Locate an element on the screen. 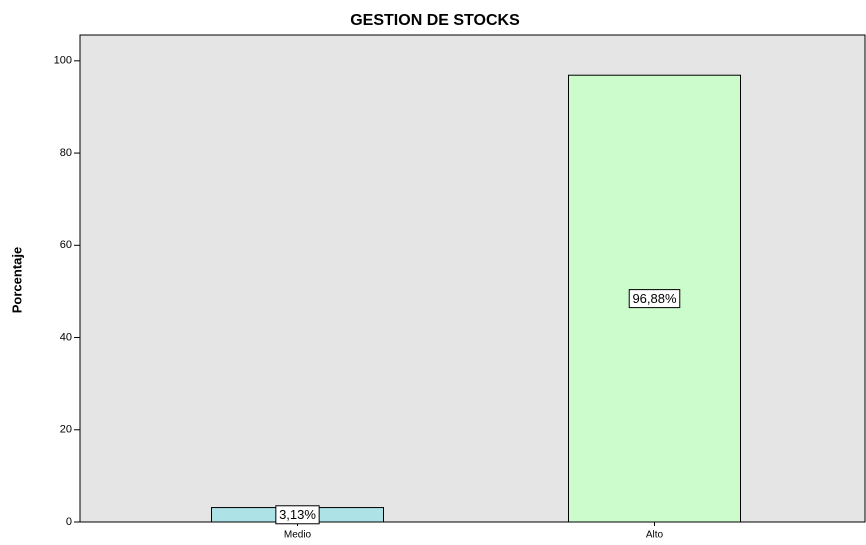 Image resolution: width=866 pixels, height=545 pixels. y-tick-label: 40 is located at coordinates (66, 337).